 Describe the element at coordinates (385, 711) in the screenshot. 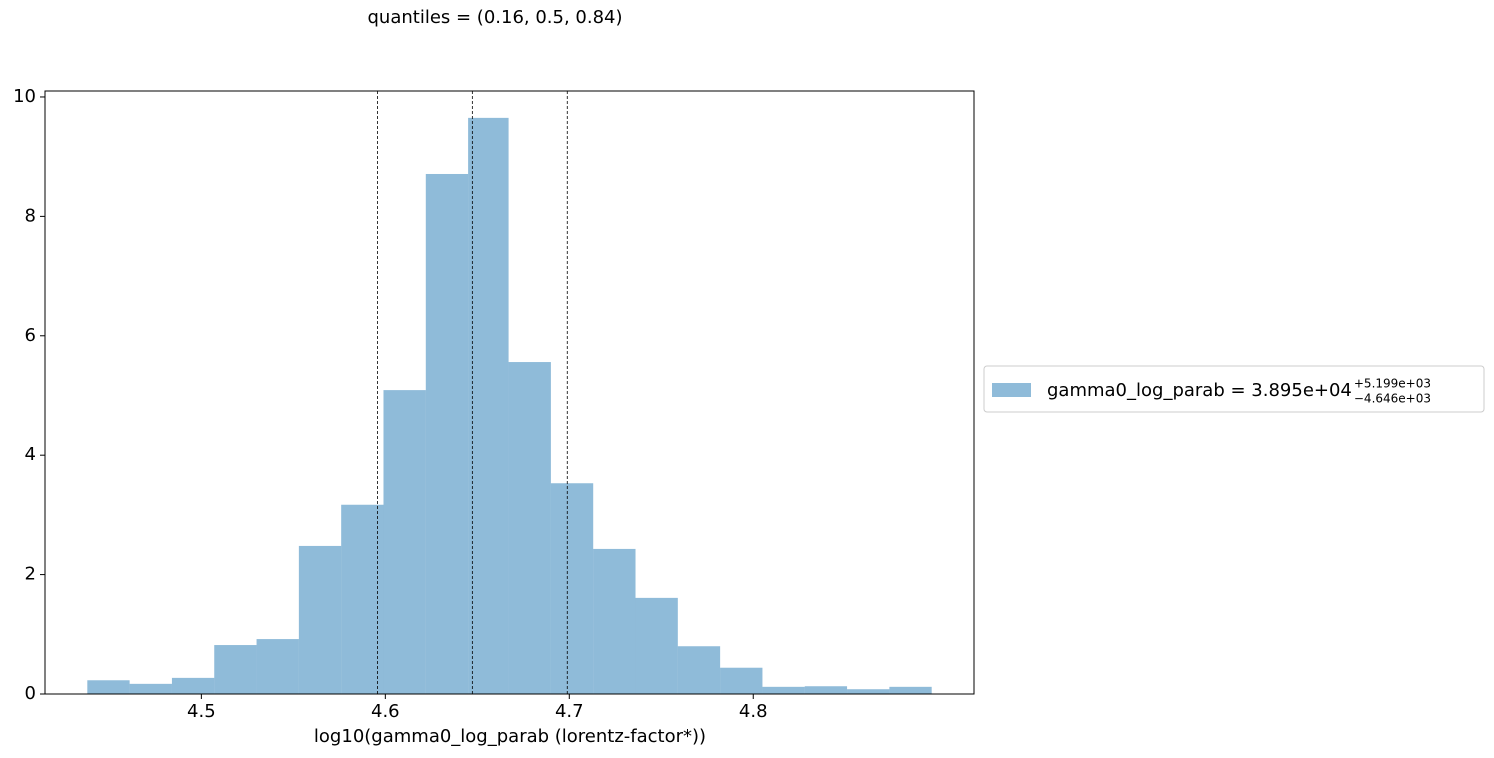

I see `x-tick-label: 4.6` at that location.